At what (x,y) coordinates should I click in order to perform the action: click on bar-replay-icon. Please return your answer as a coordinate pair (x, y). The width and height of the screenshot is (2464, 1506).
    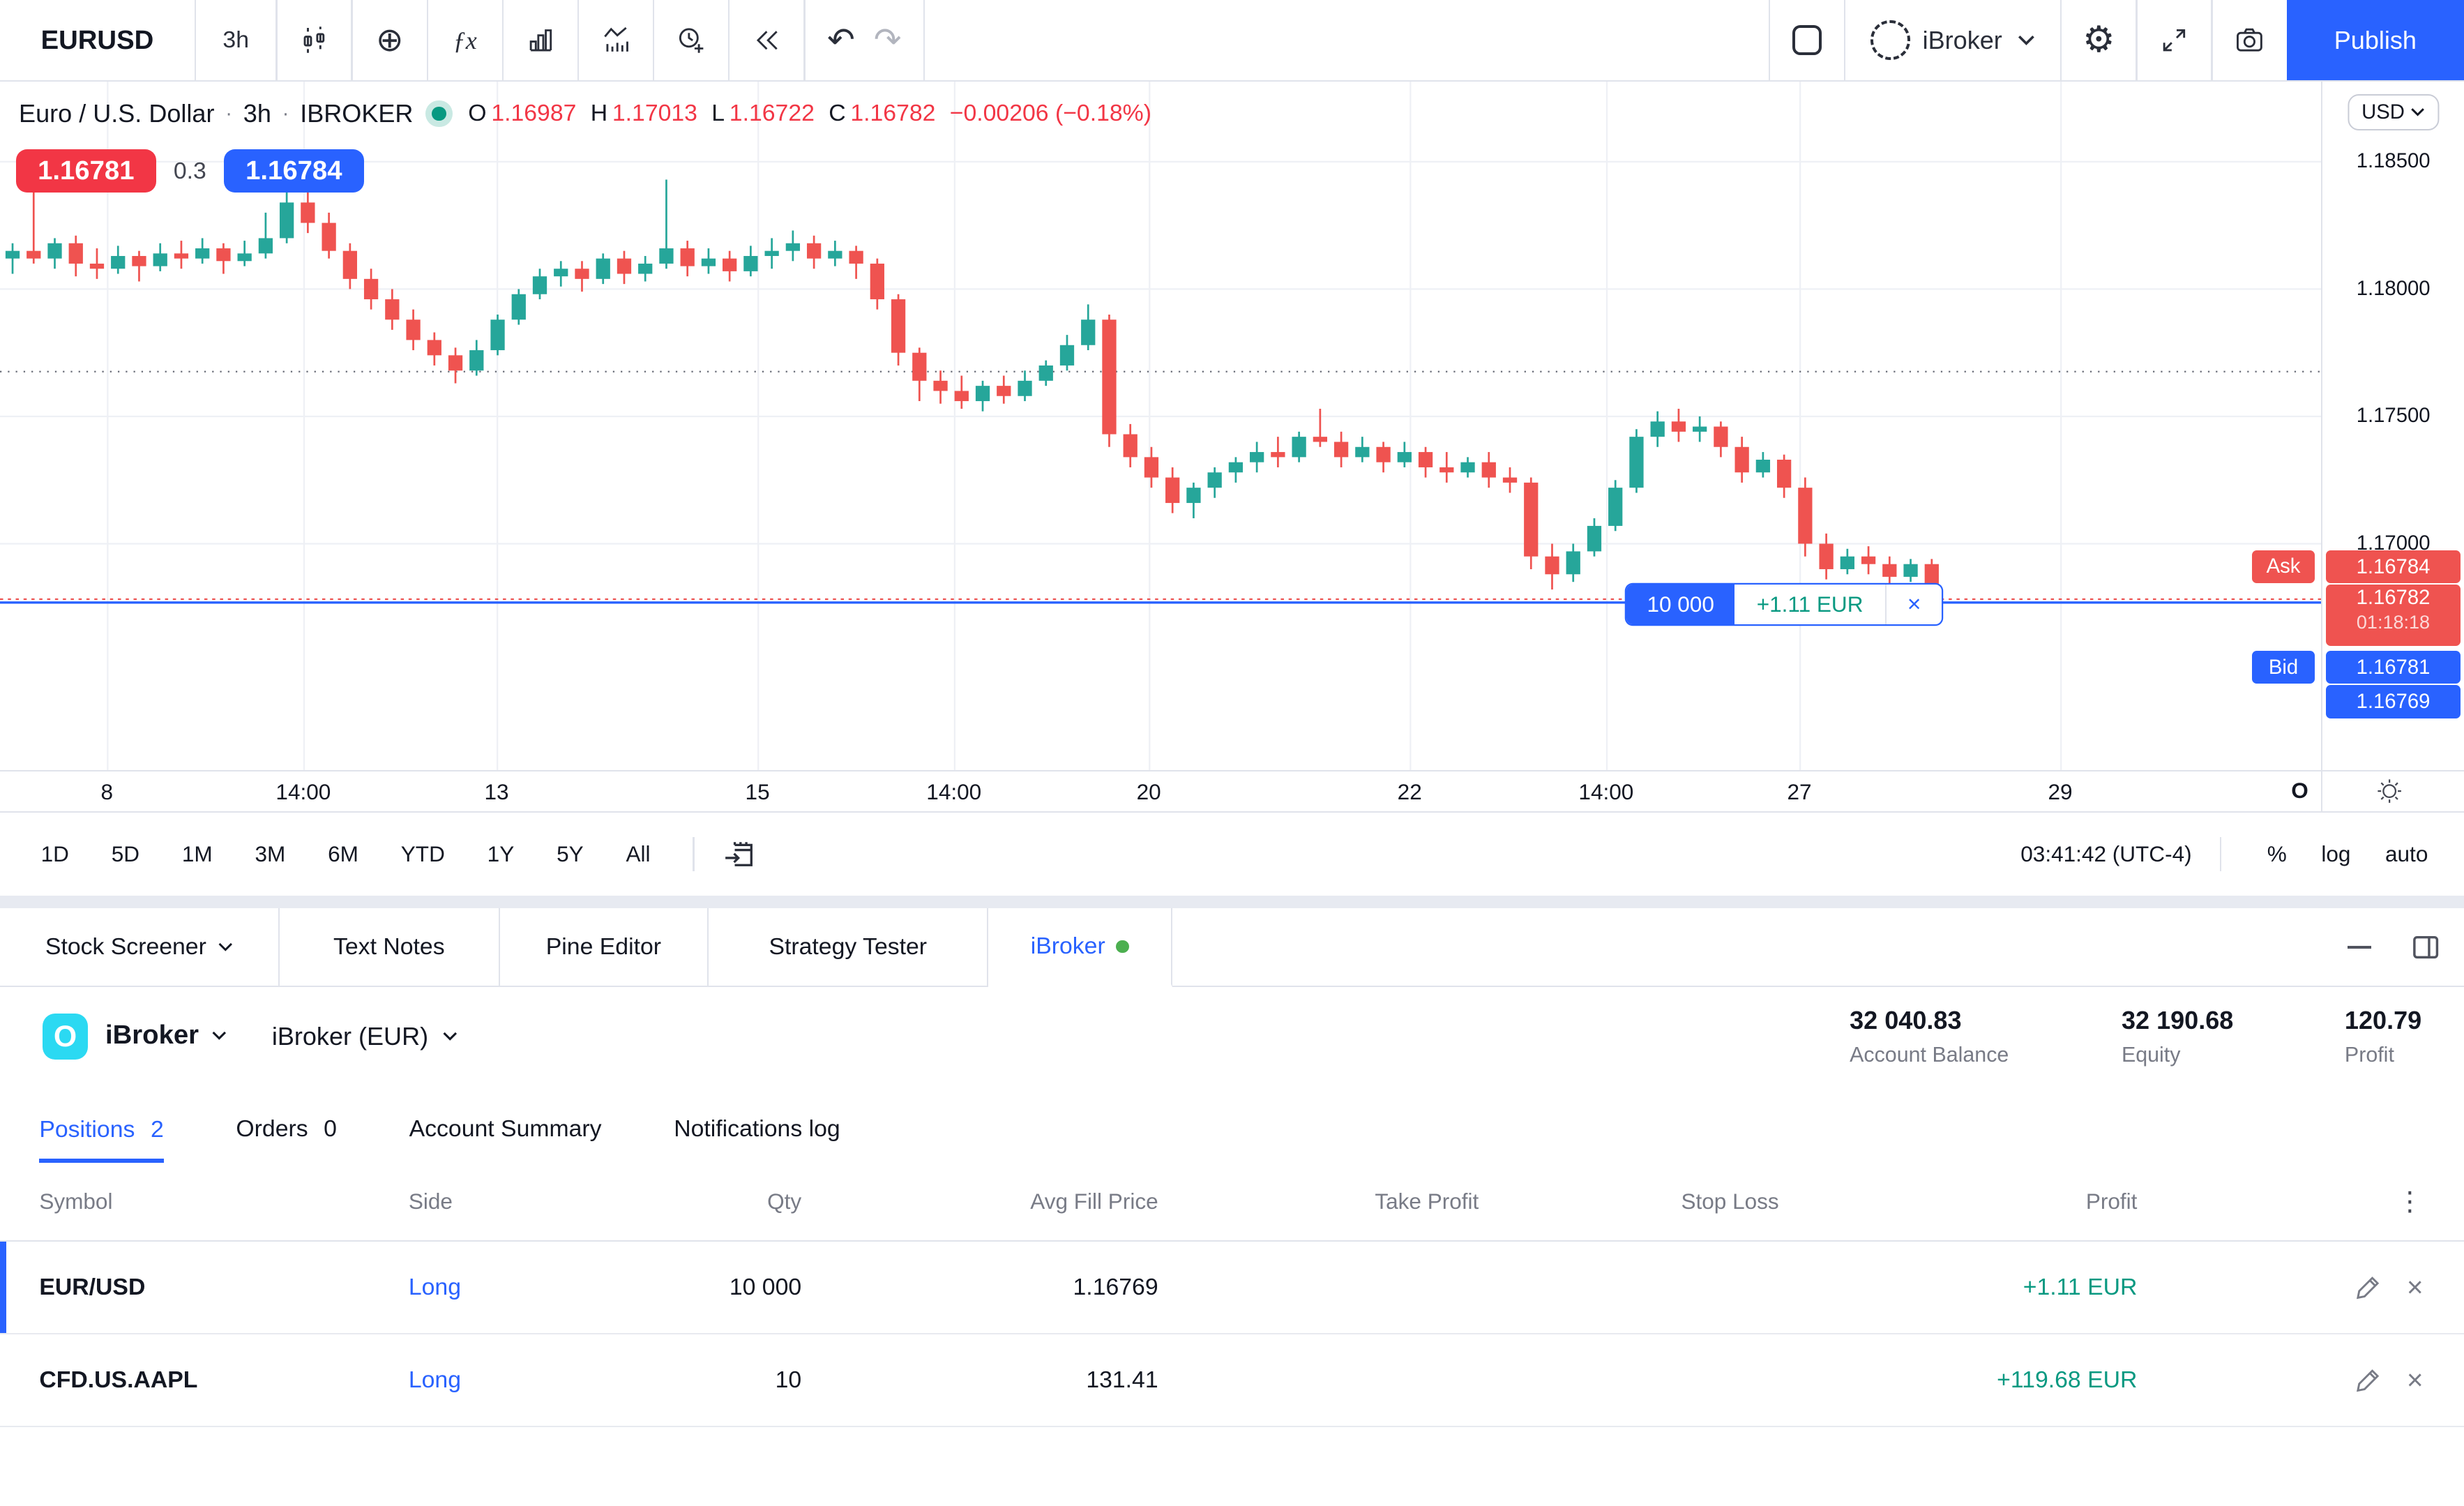
    Looking at the image, I should click on (766, 40).